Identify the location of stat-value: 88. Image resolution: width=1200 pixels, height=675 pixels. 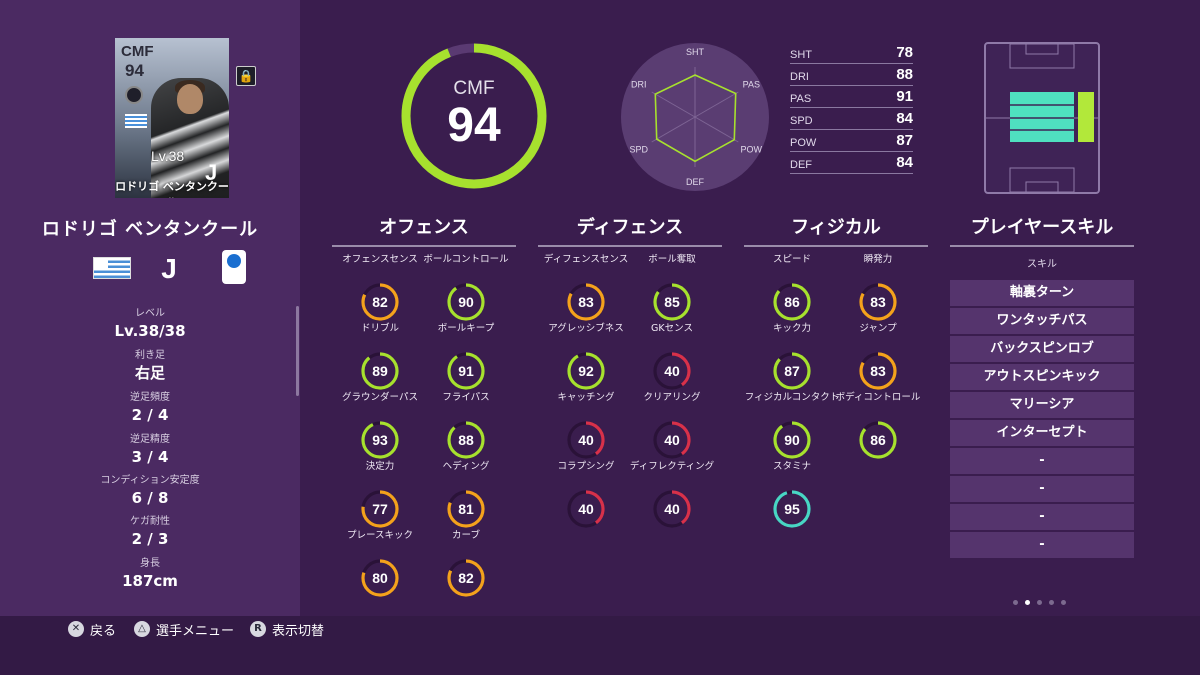
(466, 440).